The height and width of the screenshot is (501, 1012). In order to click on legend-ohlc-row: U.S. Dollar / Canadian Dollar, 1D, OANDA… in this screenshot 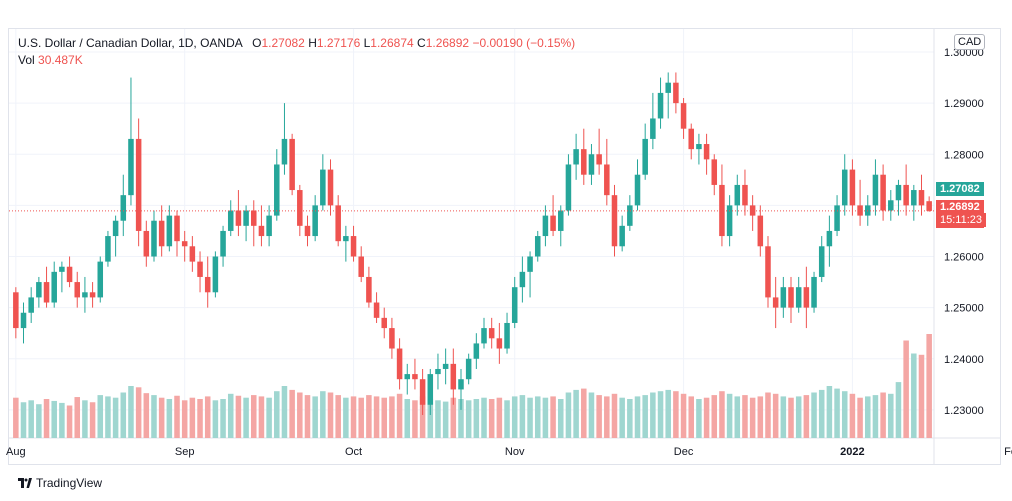, I will do `click(296, 43)`.